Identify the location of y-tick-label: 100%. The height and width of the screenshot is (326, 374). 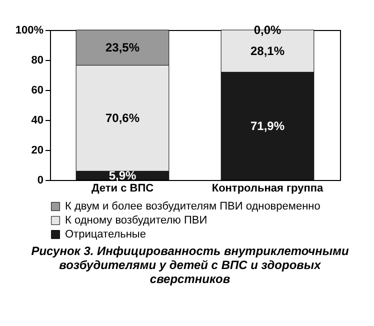
(29, 30).